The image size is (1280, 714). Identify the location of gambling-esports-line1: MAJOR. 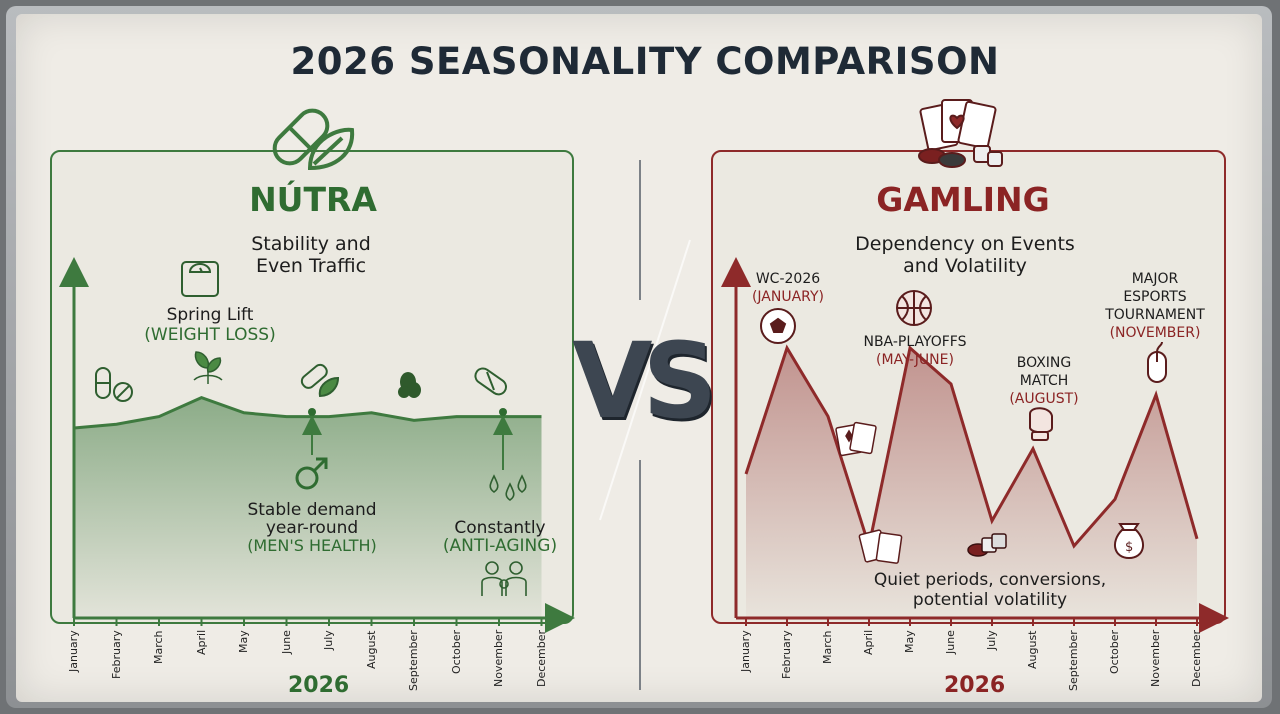
(1155, 279).